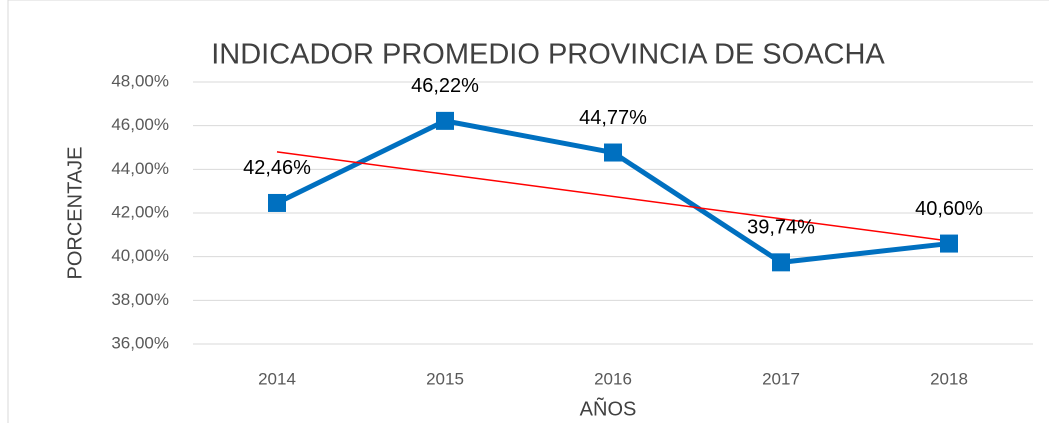 The height and width of the screenshot is (423, 1049). What do you see at coordinates (75, 213) in the screenshot?
I see `y-axis-label: PORCENTAJE` at bounding box center [75, 213].